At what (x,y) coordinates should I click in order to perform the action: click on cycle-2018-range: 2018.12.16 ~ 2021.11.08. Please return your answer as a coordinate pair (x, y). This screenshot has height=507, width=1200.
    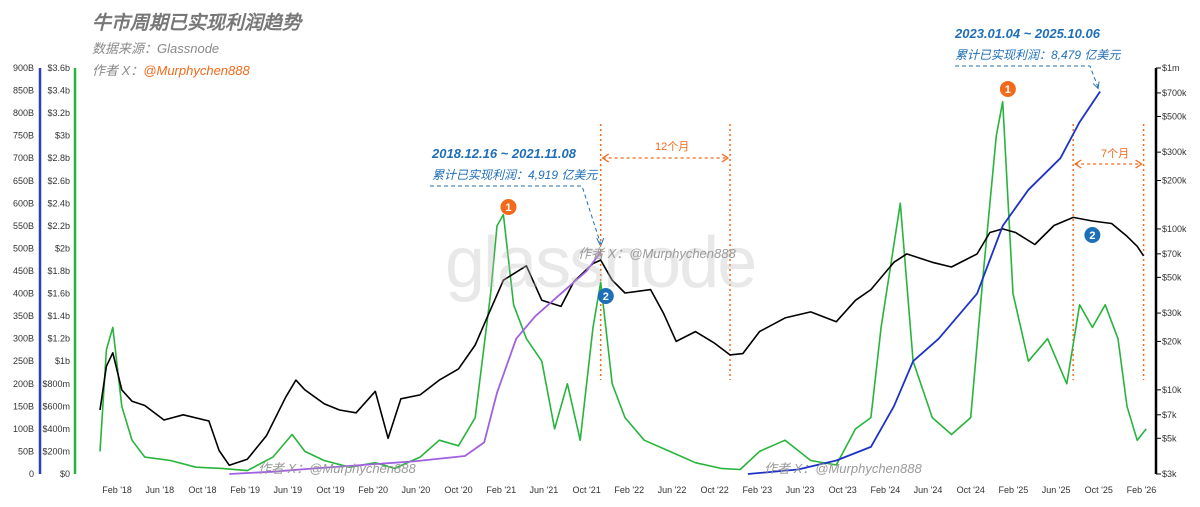
    Looking at the image, I should click on (504, 153).